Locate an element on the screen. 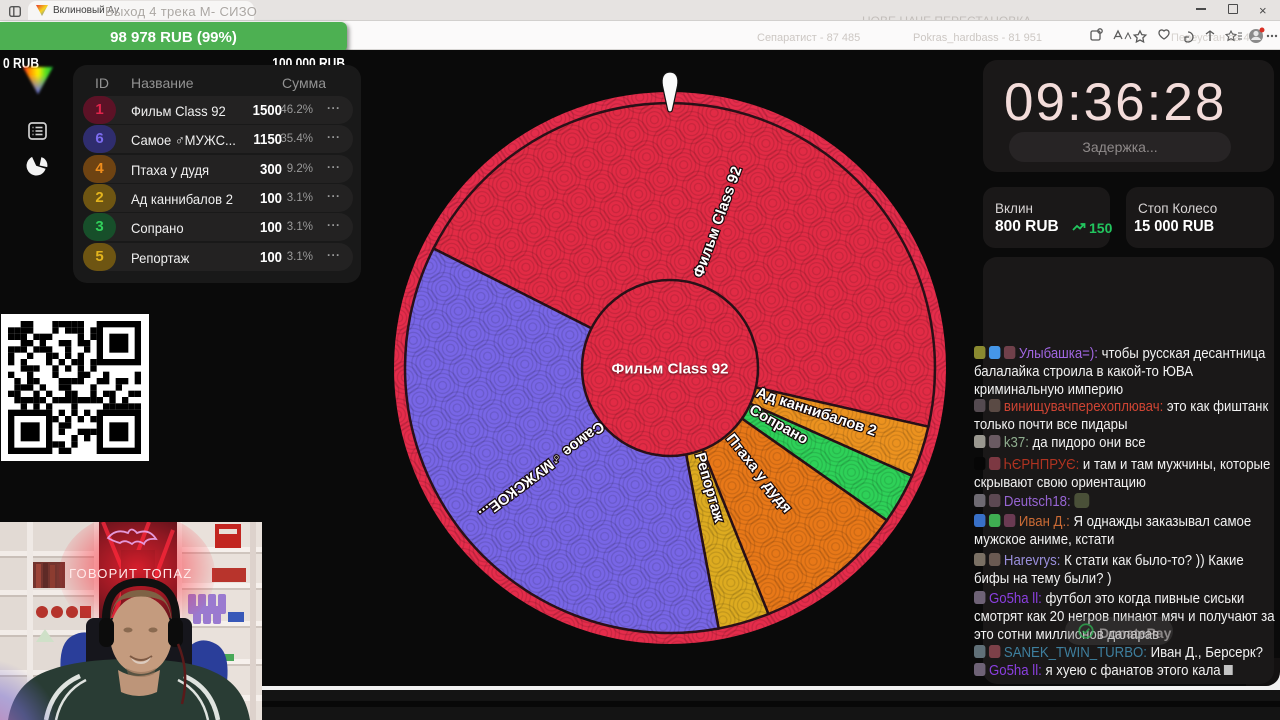 The image size is (1280, 720). svg-text: Фильм Class 92 is located at coordinates (670, 369).